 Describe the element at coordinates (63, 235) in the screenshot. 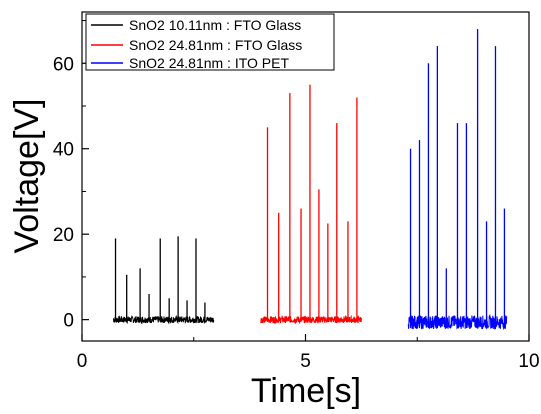

I see `y-tick-label-1: 20` at that location.